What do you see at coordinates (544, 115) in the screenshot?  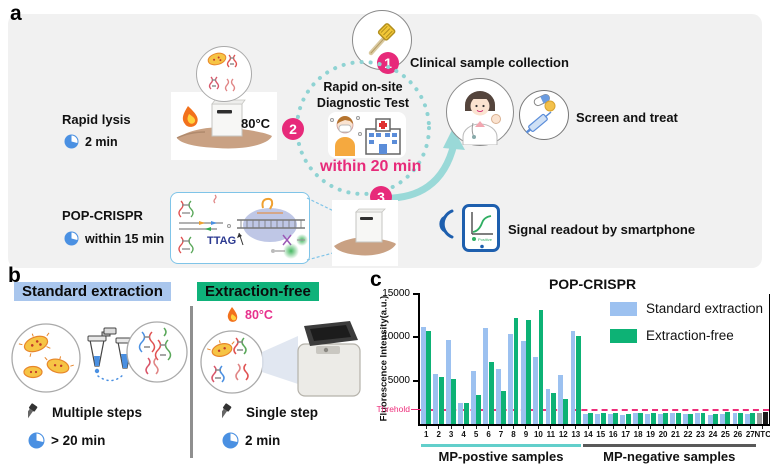 I see `treat-circle` at bounding box center [544, 115].